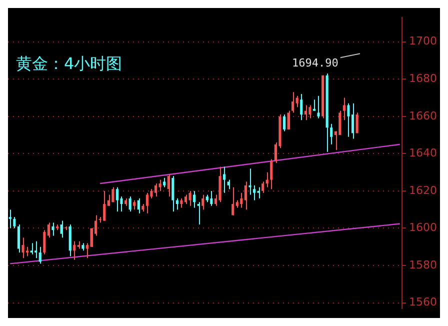 The height and width of the screenshot is (326, 448). Describe the element at coordinates (423, 153) in the screenshot. I see `y-tick-label: 1640` at that location.